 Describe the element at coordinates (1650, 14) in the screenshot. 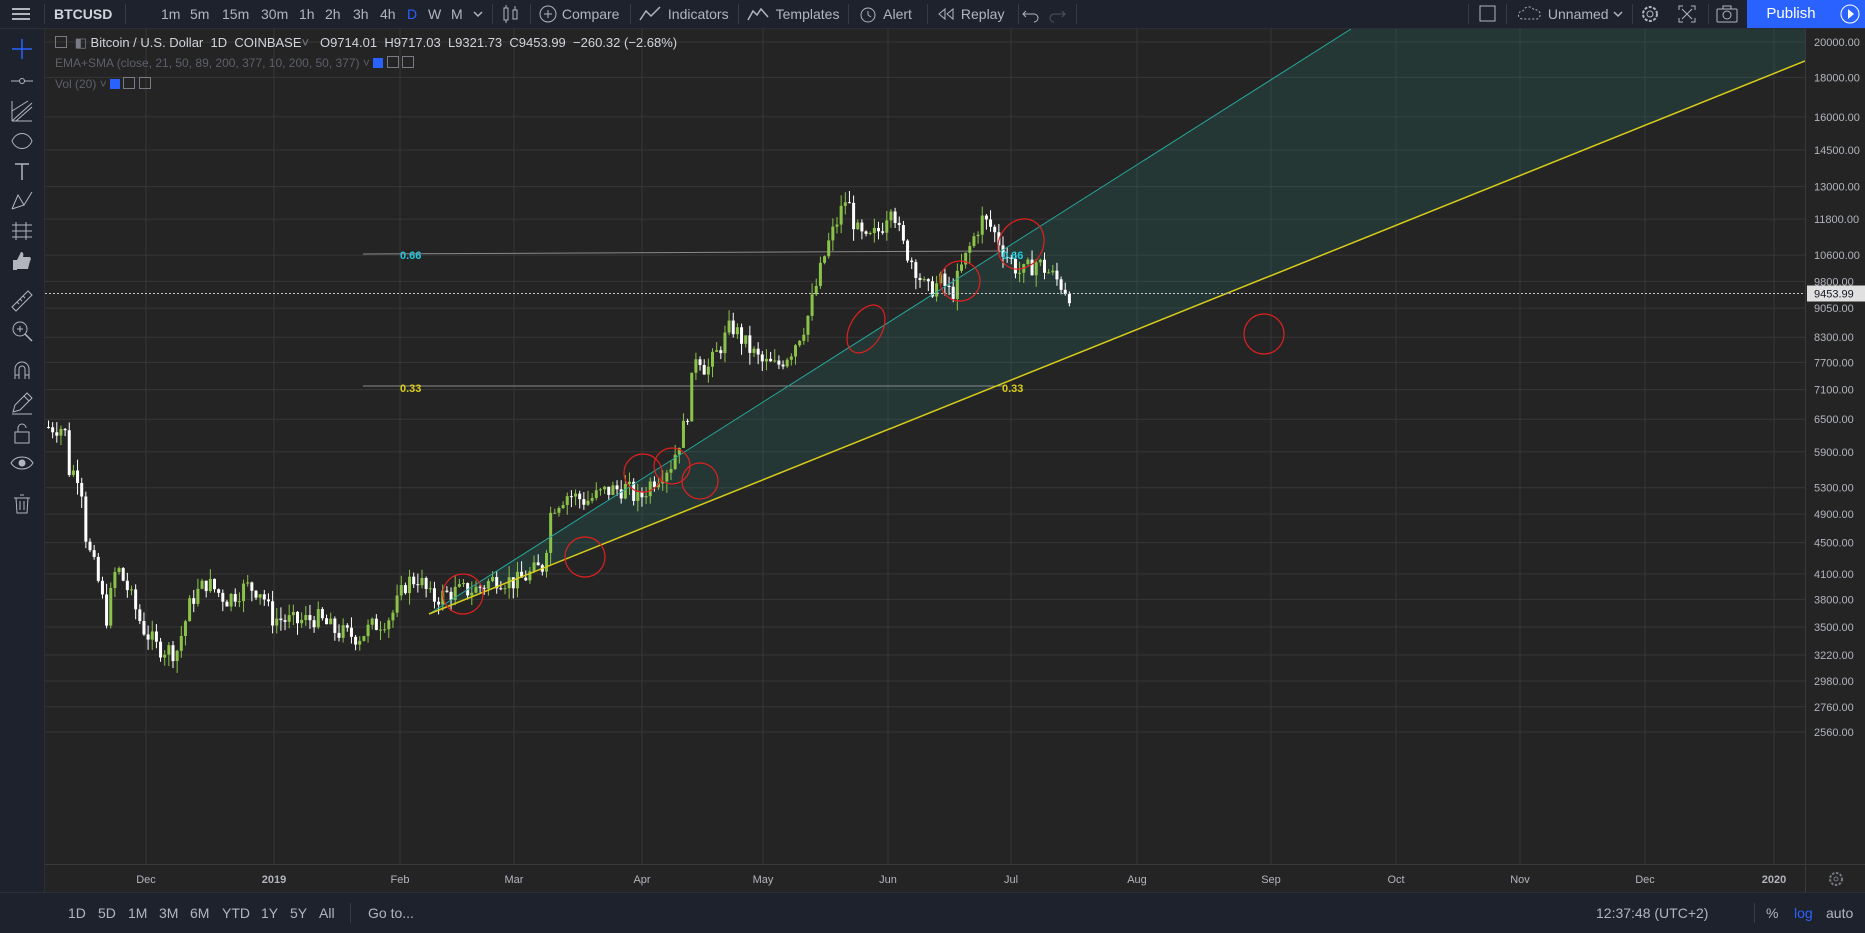

I see `gear-icon` at that location.